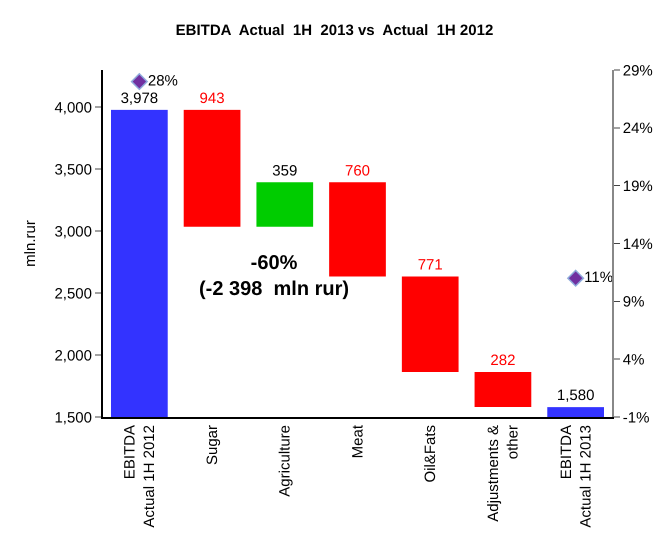 Image resolution: width=669 pixels, height=545 pixels. Describe the element at coordinates (430, 265) in the screenshot. I see `data-label: 771` at that location.